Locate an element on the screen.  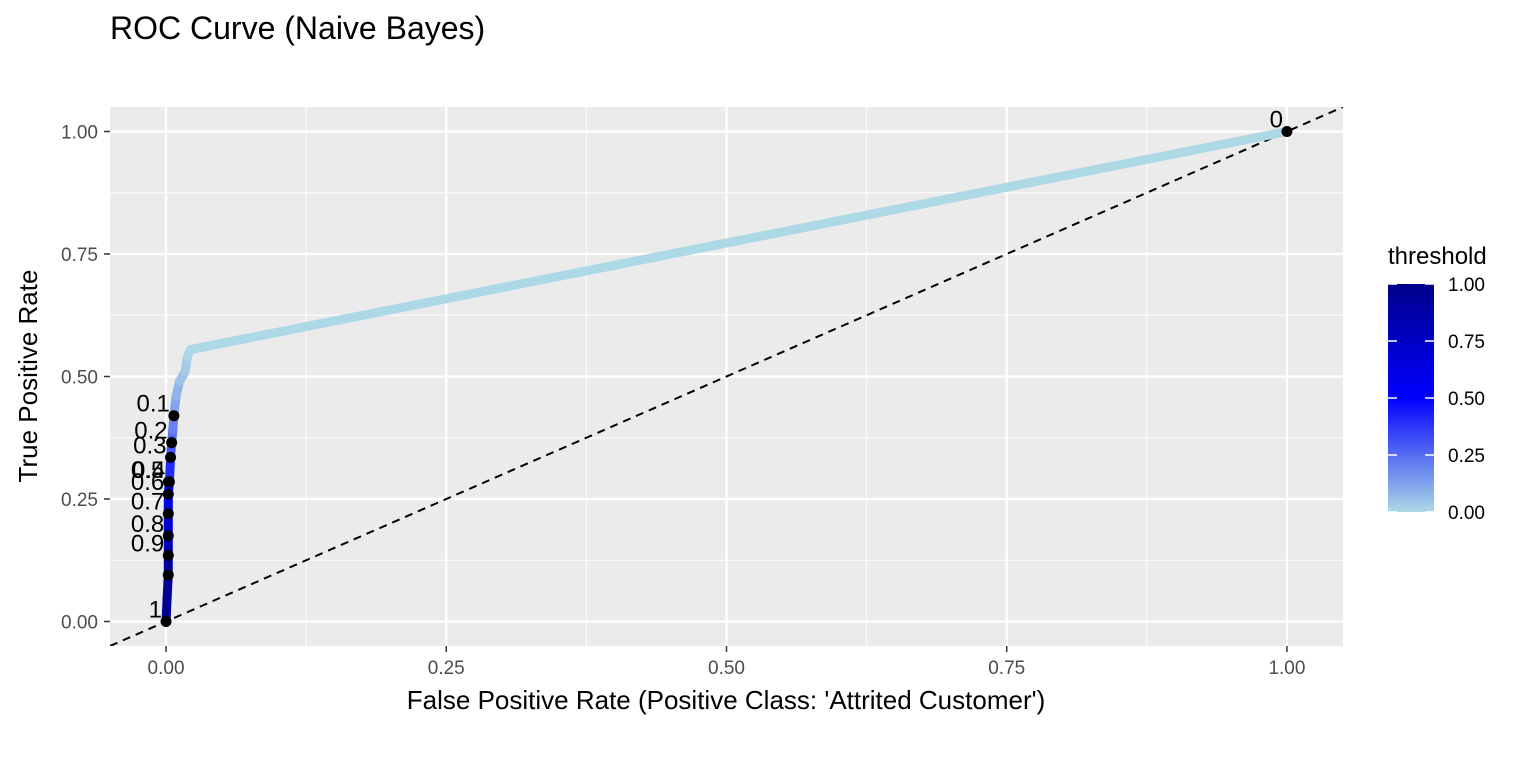
legend-tick-label: 1.00 is located at coordinates (1466, 285).